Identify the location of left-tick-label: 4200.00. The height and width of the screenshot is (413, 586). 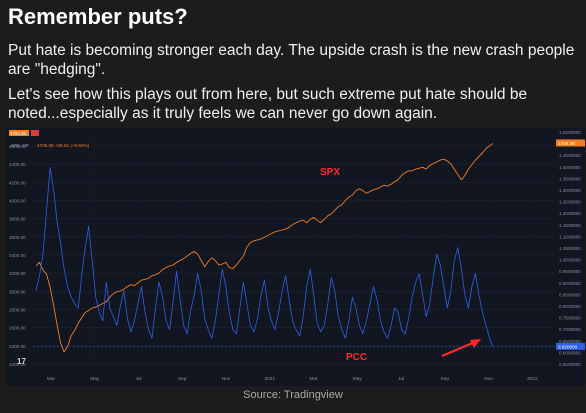
(17, 182).